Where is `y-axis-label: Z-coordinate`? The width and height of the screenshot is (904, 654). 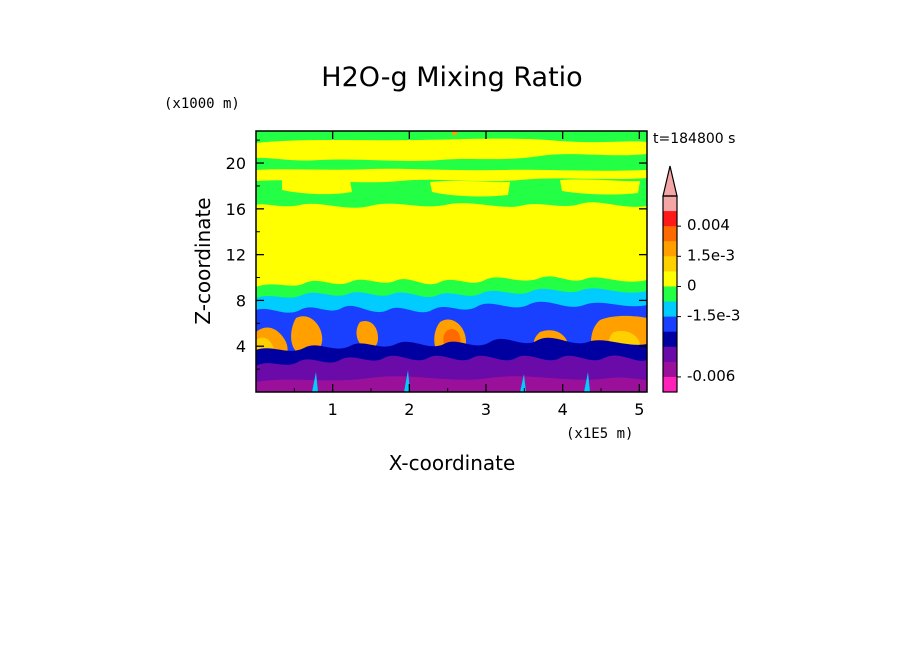 y-axis-label: Z-coordinate is located at coordinates (203, 260).